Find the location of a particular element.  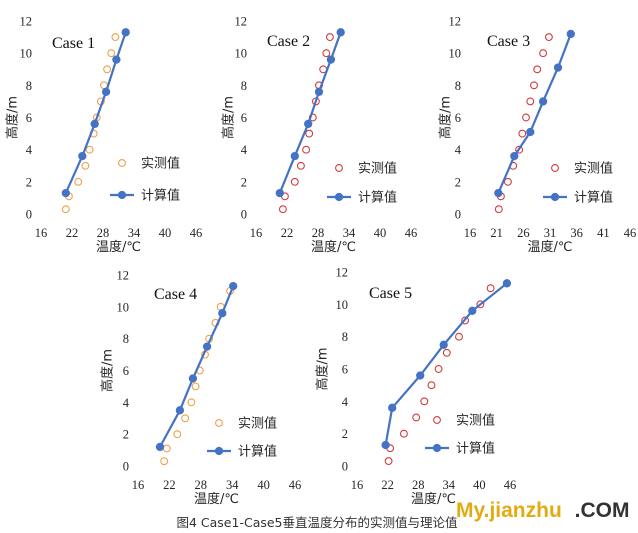

x-tick-label: 41 is located at coordinates (603, 233).